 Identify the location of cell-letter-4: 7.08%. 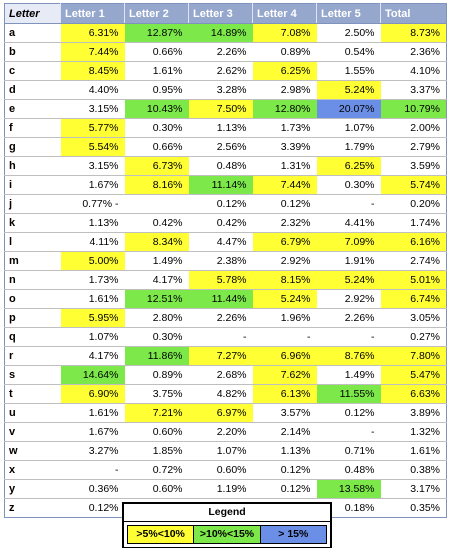
(284, 33).